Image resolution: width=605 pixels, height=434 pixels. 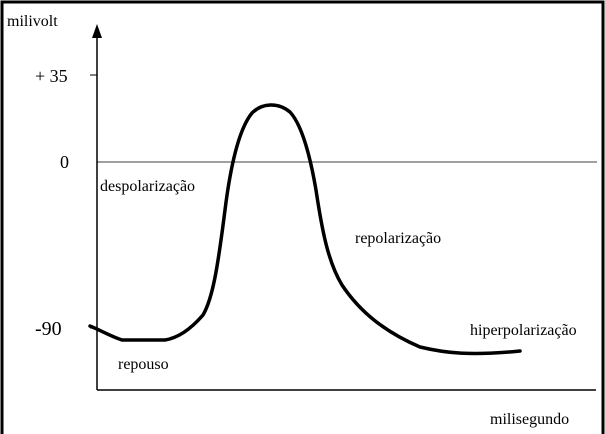 I want to click on tick-label: -90, so click(x=48, y=329).